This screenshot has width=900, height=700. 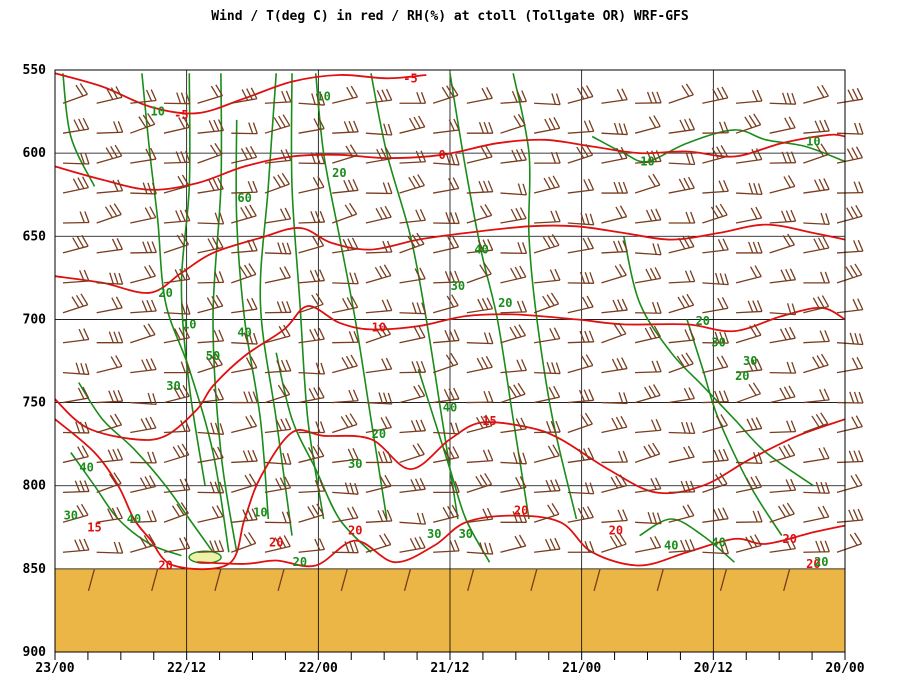 I want to click on rh-contour-label: 10, so click(x=647, y=161).